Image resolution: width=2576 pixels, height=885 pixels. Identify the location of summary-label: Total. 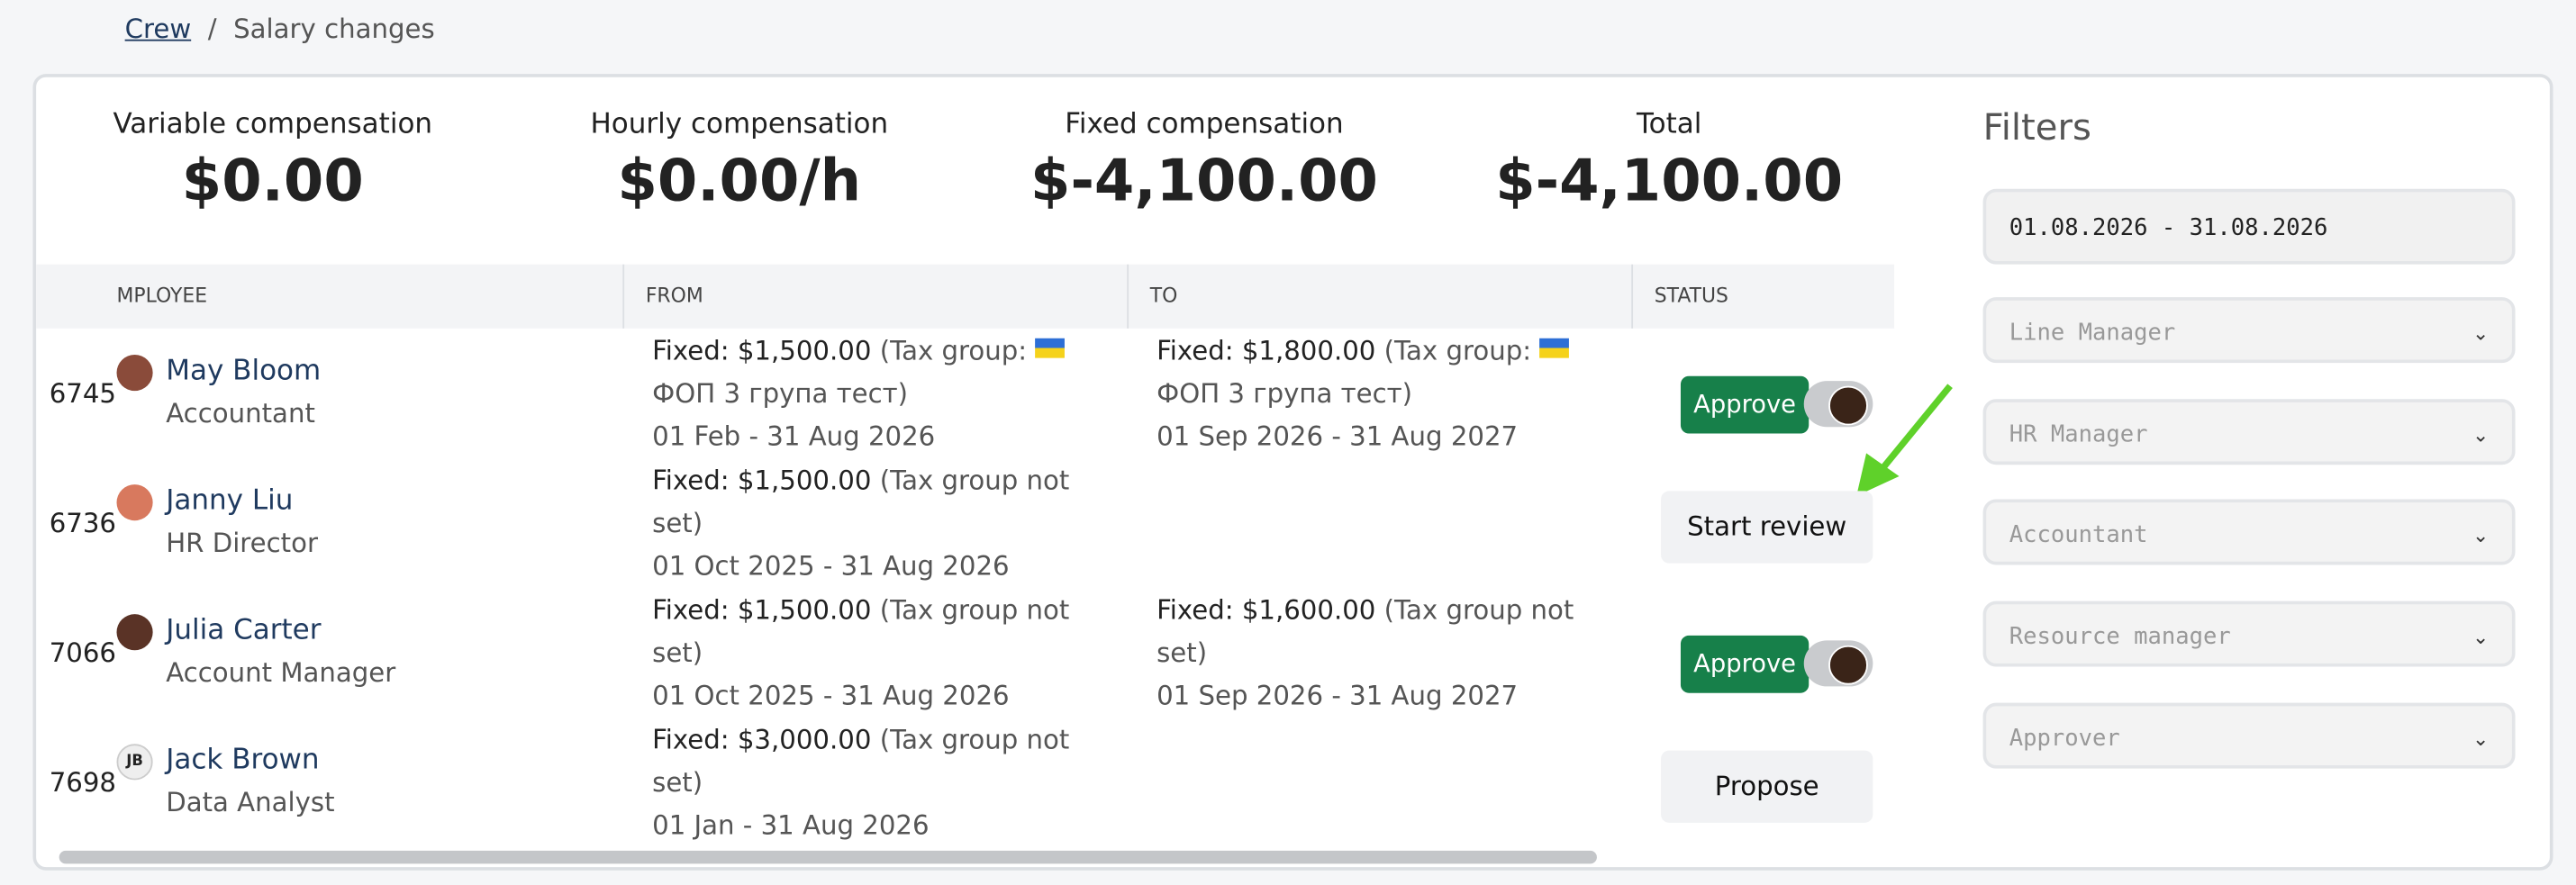
(1669, 124).